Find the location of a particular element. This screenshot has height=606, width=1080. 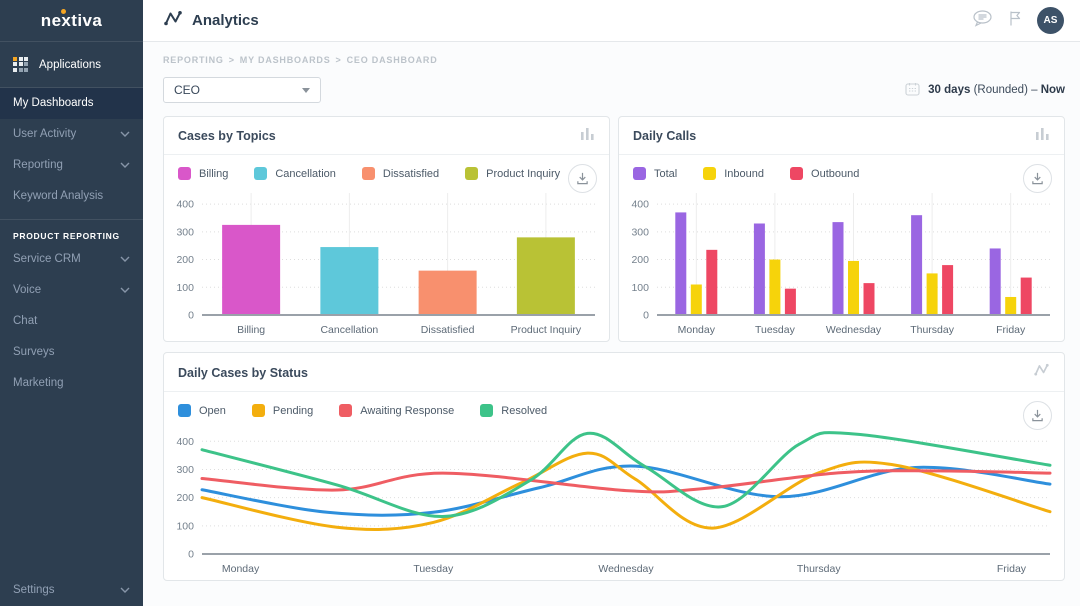

sidebar-item-marketing: Marketing is located at coordinates (71, 383).